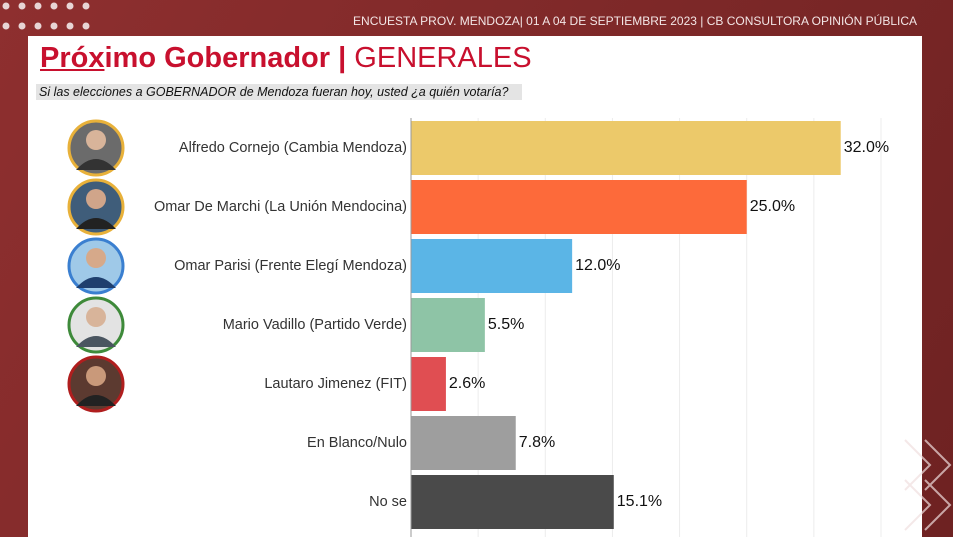 This screenshot has width=953, height=537. Describe the element at coordinates (639, 501) in the screenshot. I see `value-label: 15.1%` at that location.